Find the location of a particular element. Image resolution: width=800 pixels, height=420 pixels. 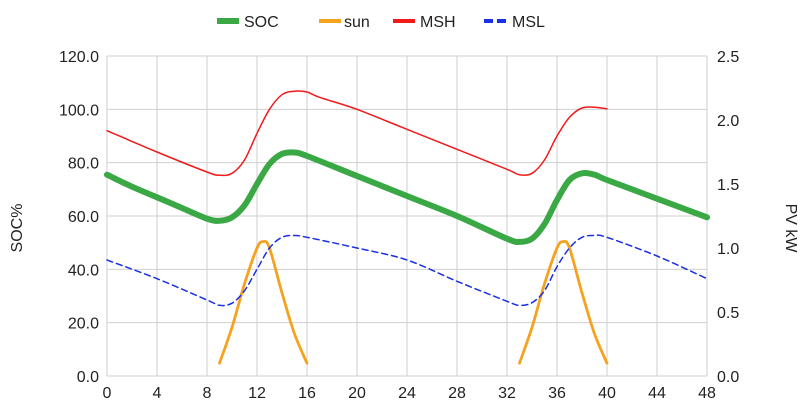

x-tick-label: 44 is located at coordinates (657, 393).